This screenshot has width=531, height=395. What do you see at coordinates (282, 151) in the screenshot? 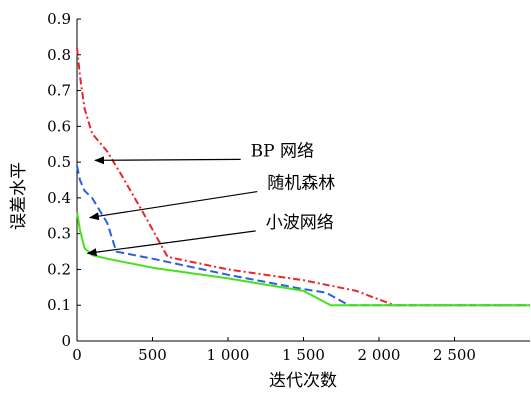
I see `annotation-label-1: BP 网络` at bounding box center [282, 151].